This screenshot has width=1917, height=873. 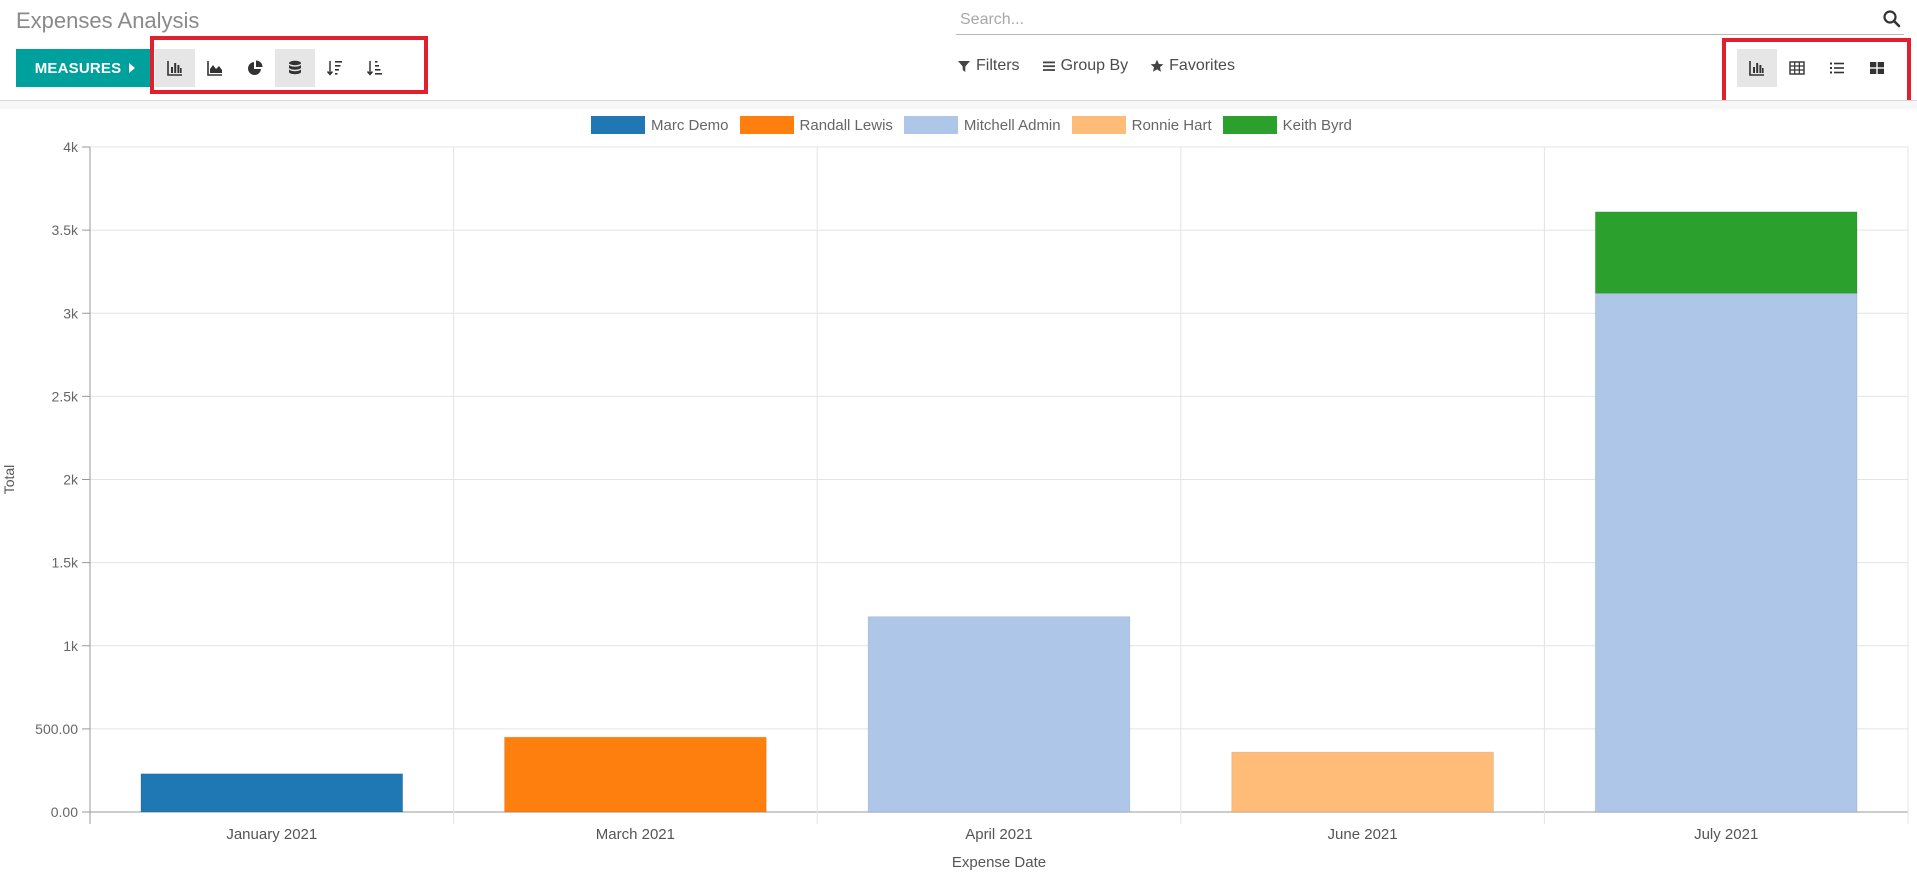 What do you see at coordinates (635, 834) in the screenshot?
I see `x-tick-label: March 2021` at bounding box center [635, 834].